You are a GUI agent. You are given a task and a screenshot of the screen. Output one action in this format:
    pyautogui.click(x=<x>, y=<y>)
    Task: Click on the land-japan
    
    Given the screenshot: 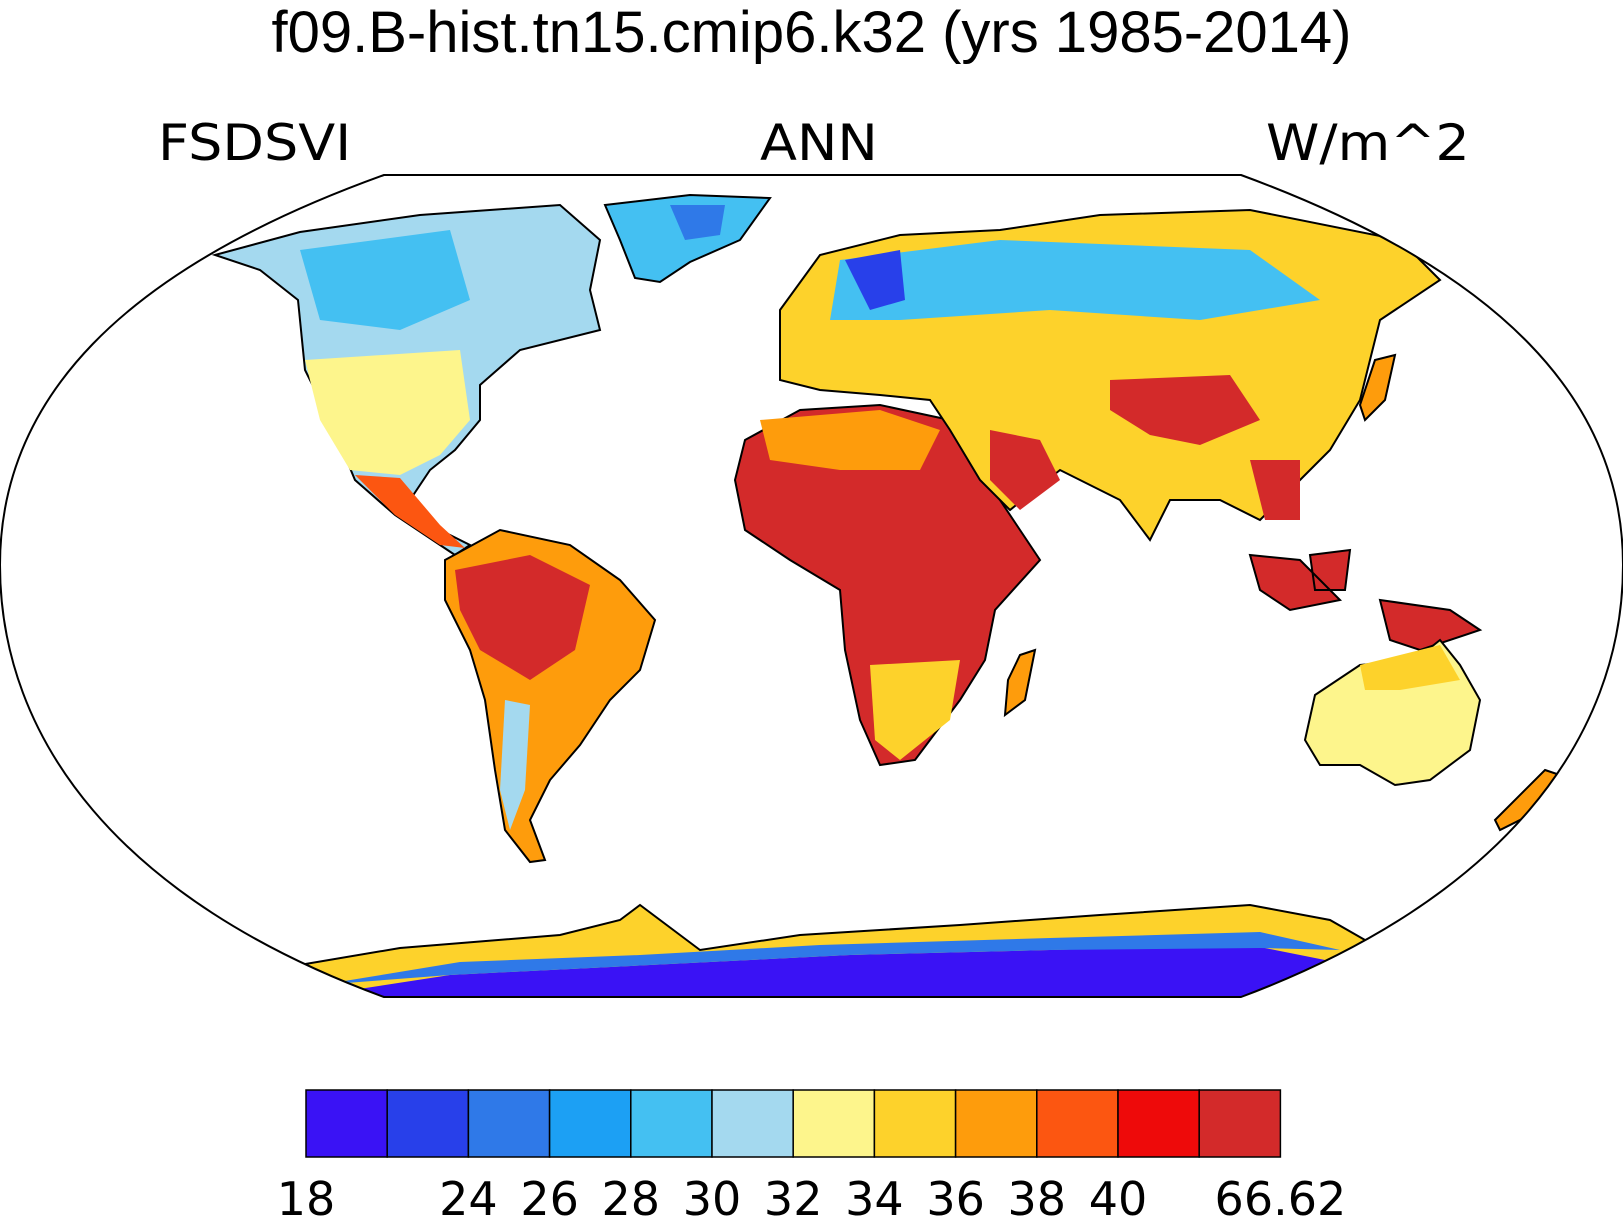 What is the action you would take?
    pyautogui.click(x=1377, y=387)
    